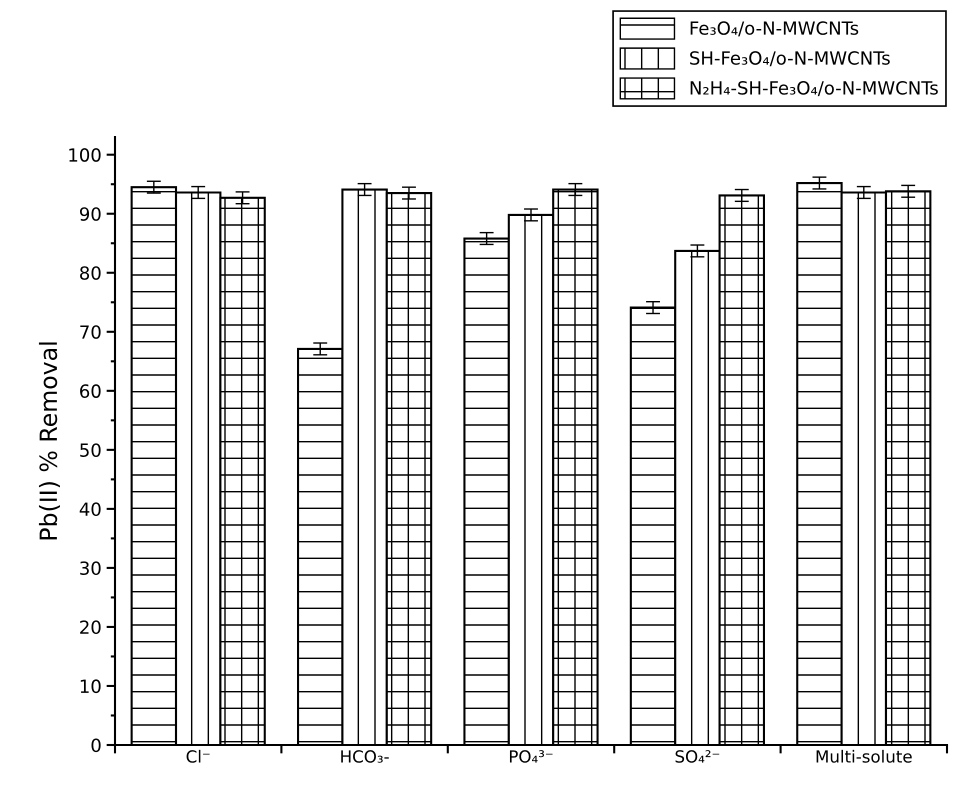  What do you see at coordinates (90, 568) in the screenshot?
I see `y-tick-label: 30` at bounding box center [90, 568].